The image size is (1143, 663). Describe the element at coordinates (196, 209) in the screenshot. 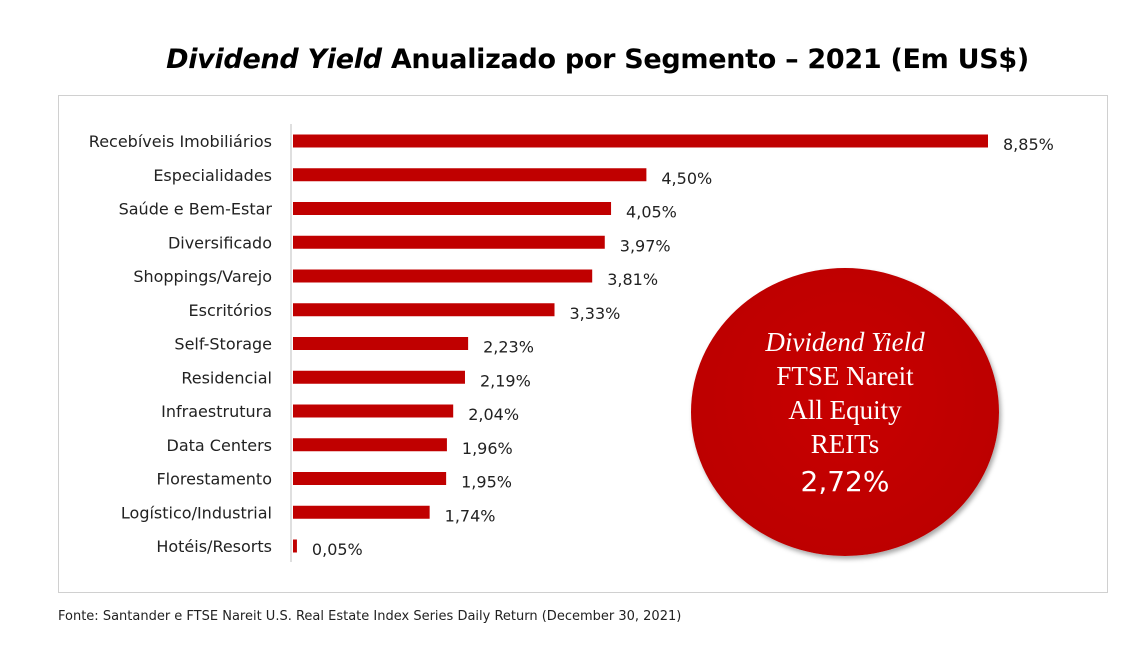

I see `category-label: Saúde e Bem-Estar` at that location.